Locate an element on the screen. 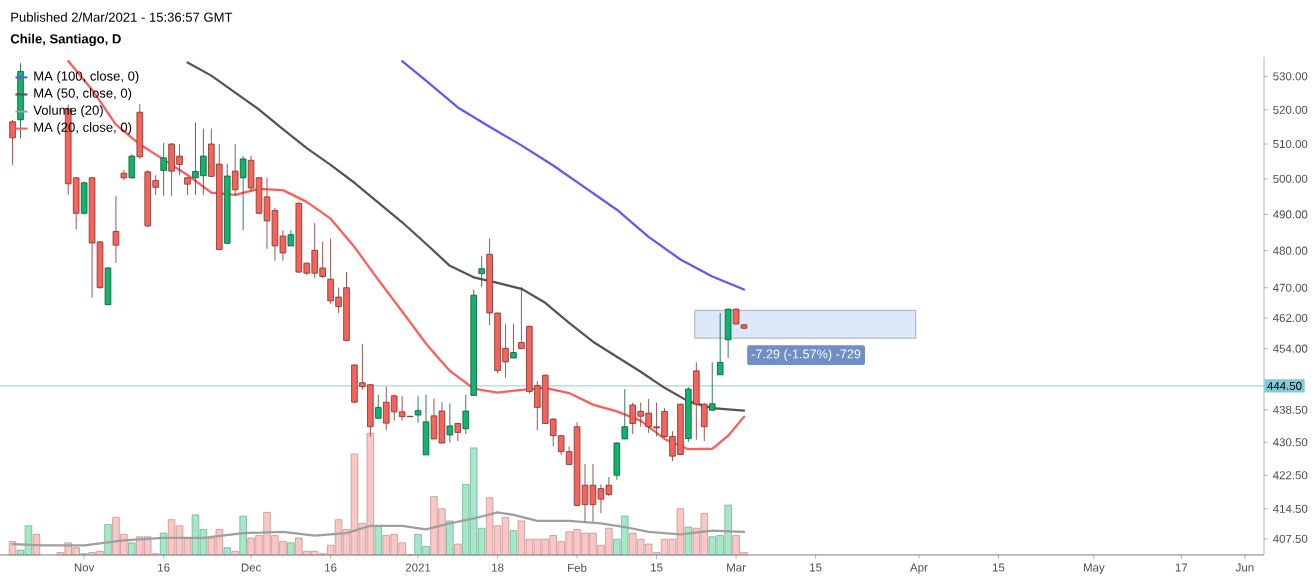 This screenshot has height=579, width=1316. x-tick-label: Dec is located at coordinates (251, 567).